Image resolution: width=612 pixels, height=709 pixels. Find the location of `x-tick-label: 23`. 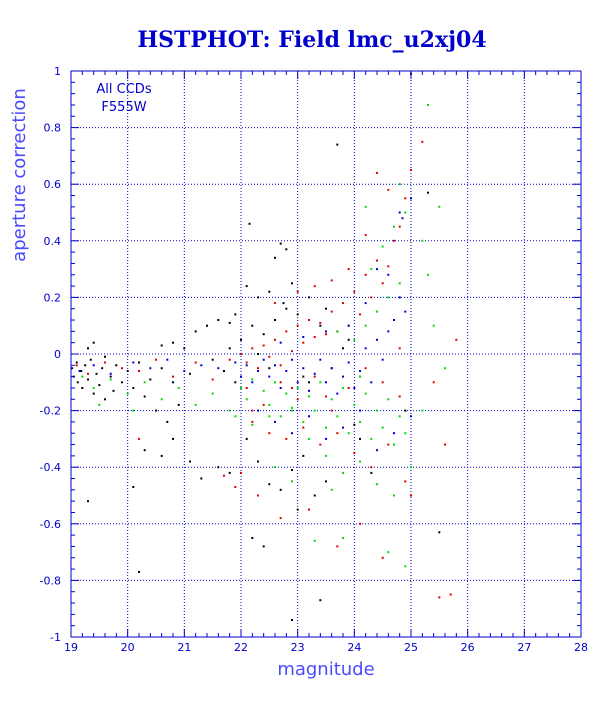

x-tick-label: 23 is located at coordinates (298, 647).